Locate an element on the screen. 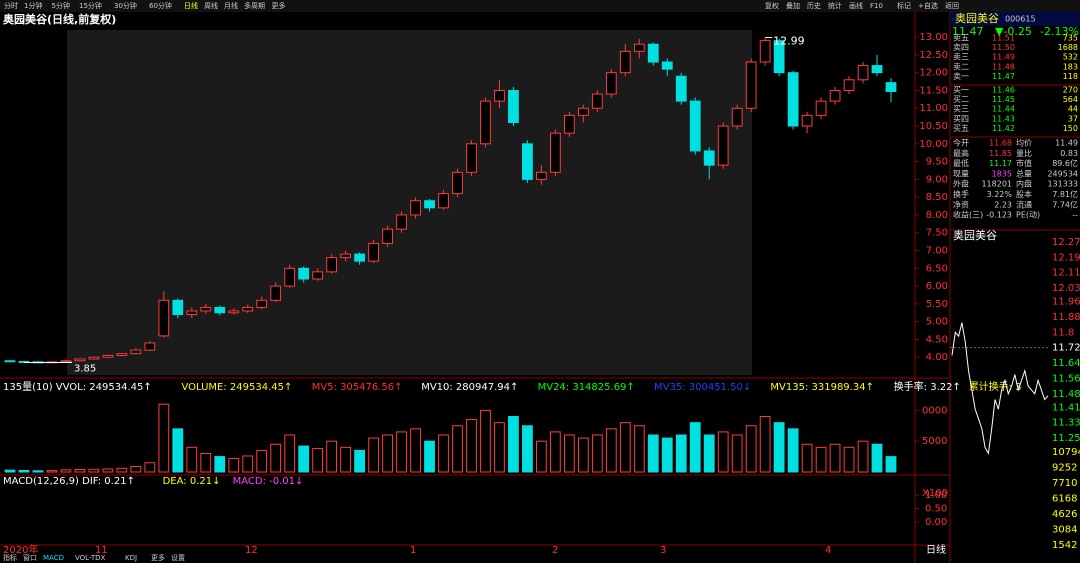  book-label: 买四 is located at coordinates (961, 118).